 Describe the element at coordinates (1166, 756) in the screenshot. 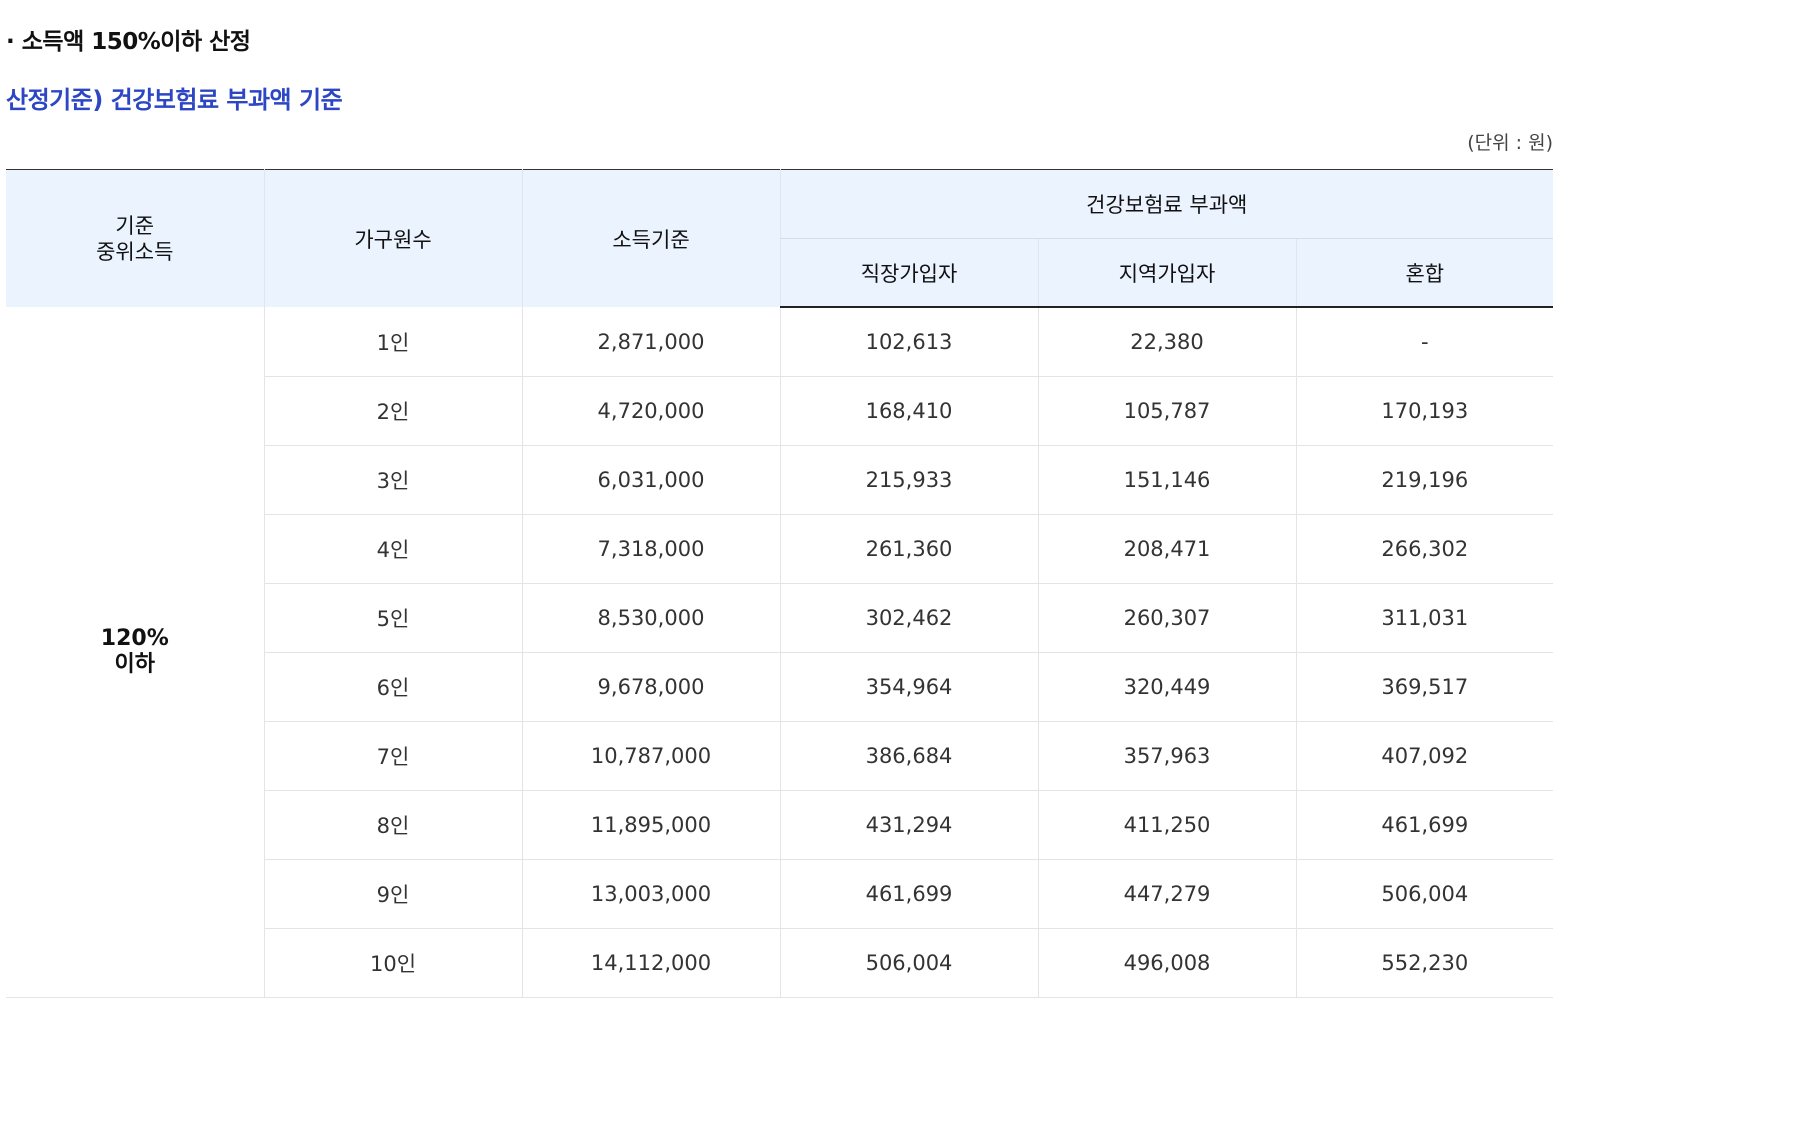

I see `cell-regional: 357,963` at that location.